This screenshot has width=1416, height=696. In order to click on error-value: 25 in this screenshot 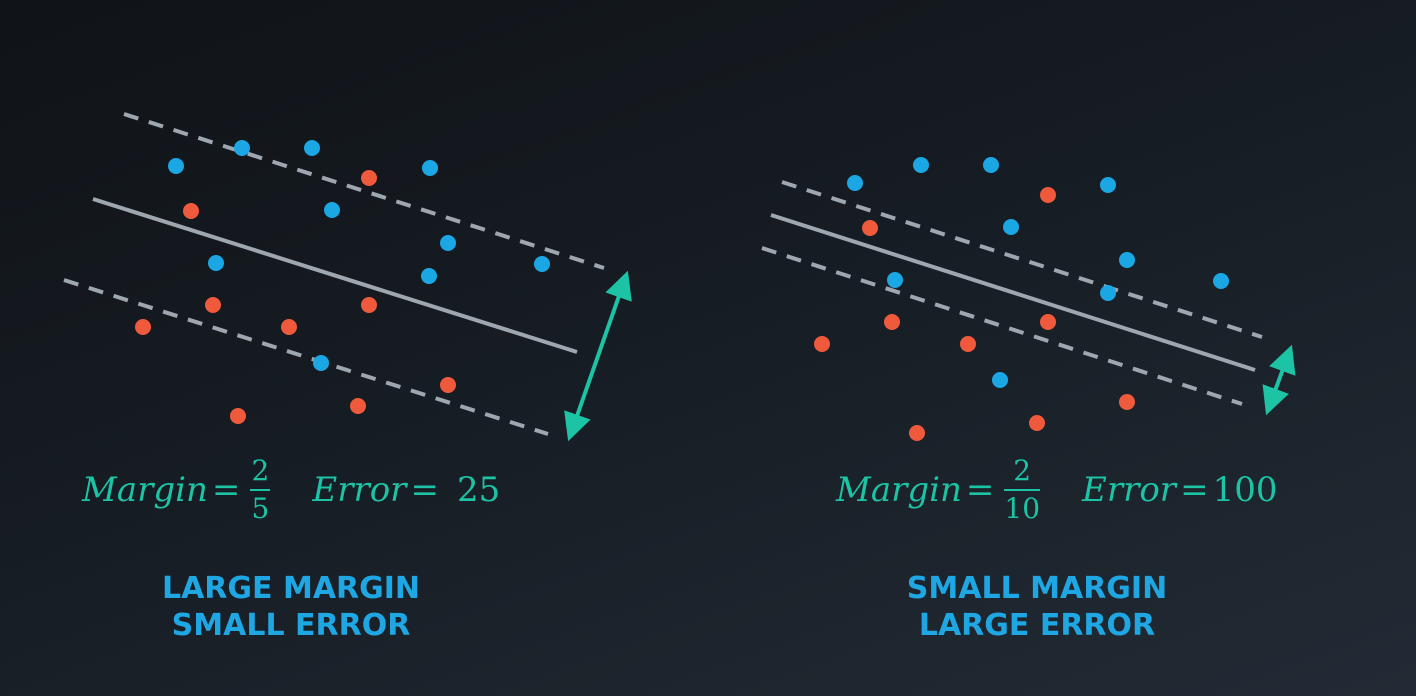, I will do `click(478, 490)`.